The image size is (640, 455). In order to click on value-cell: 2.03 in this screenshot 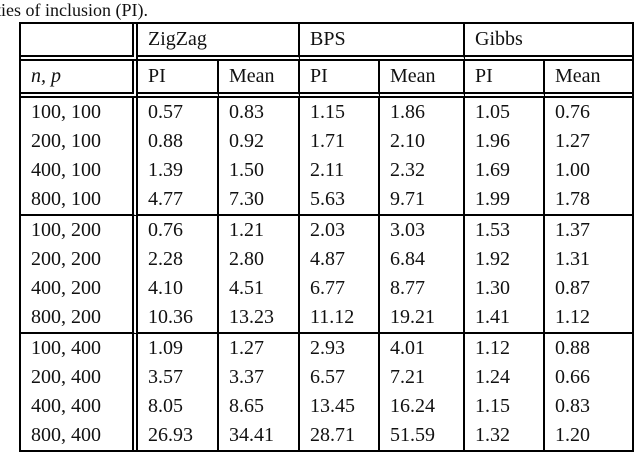, I will do `click(340, 230)`.